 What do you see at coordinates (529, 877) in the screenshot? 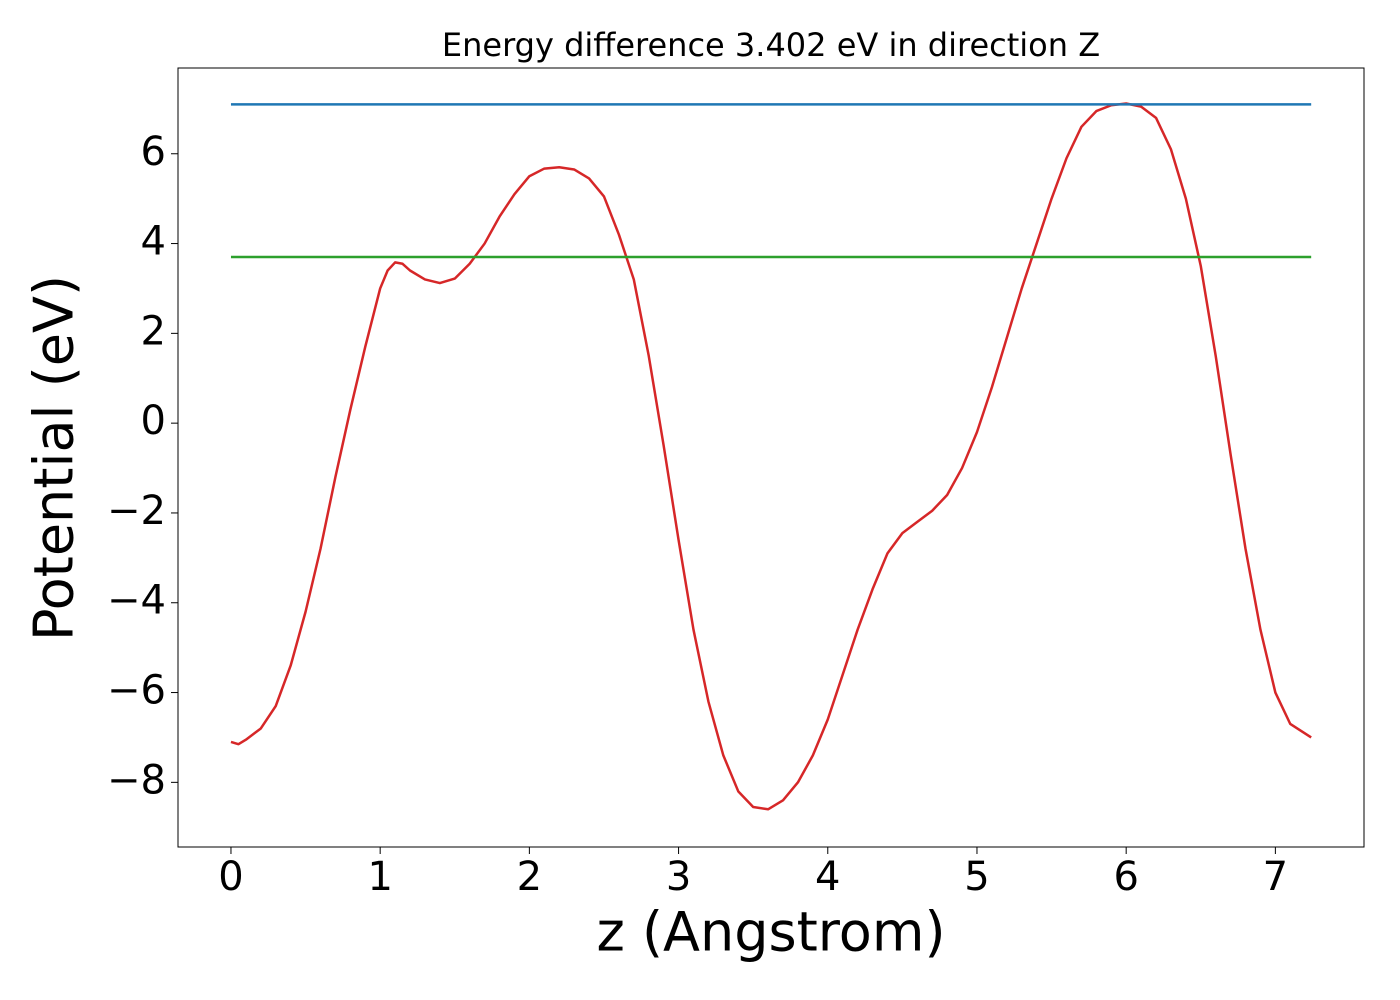
I see `x-tick-label: 2` at bounding box center [529, 877].